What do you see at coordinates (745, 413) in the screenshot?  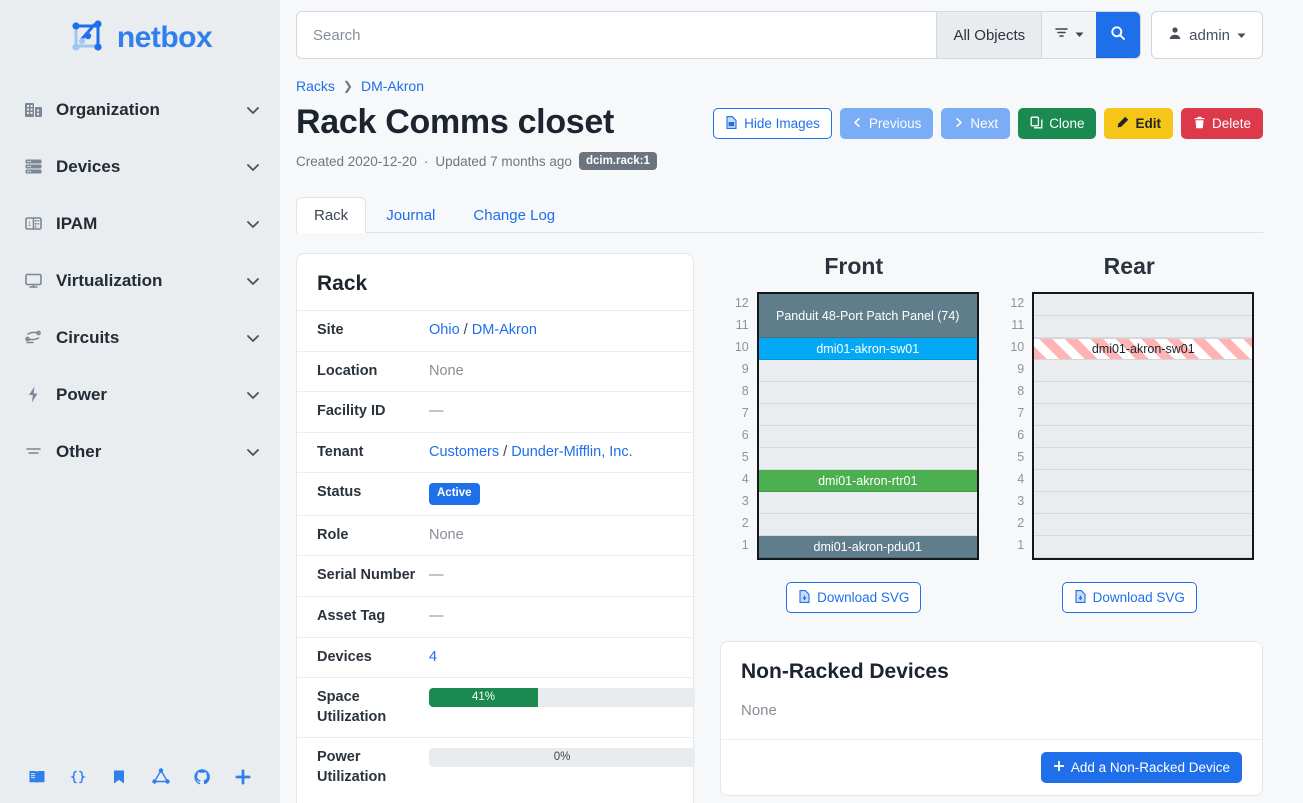 I see `rack-unit-number: 7` at bounding box center [745, 413].